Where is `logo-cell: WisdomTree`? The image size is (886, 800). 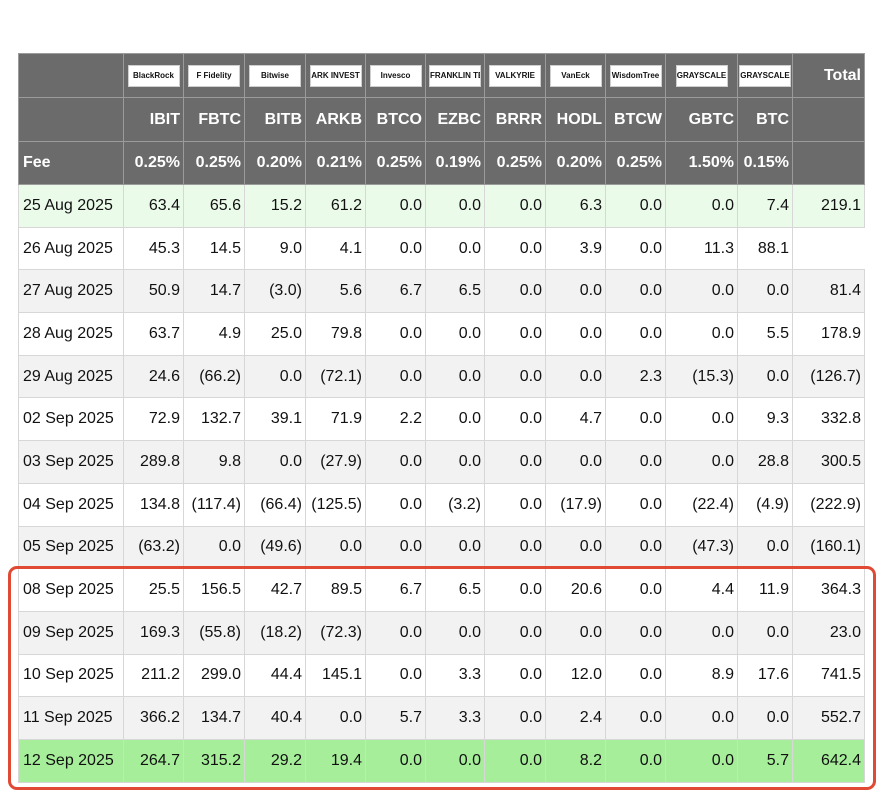 logo-cell: WisdomTree is located at coordinates (635, 75).